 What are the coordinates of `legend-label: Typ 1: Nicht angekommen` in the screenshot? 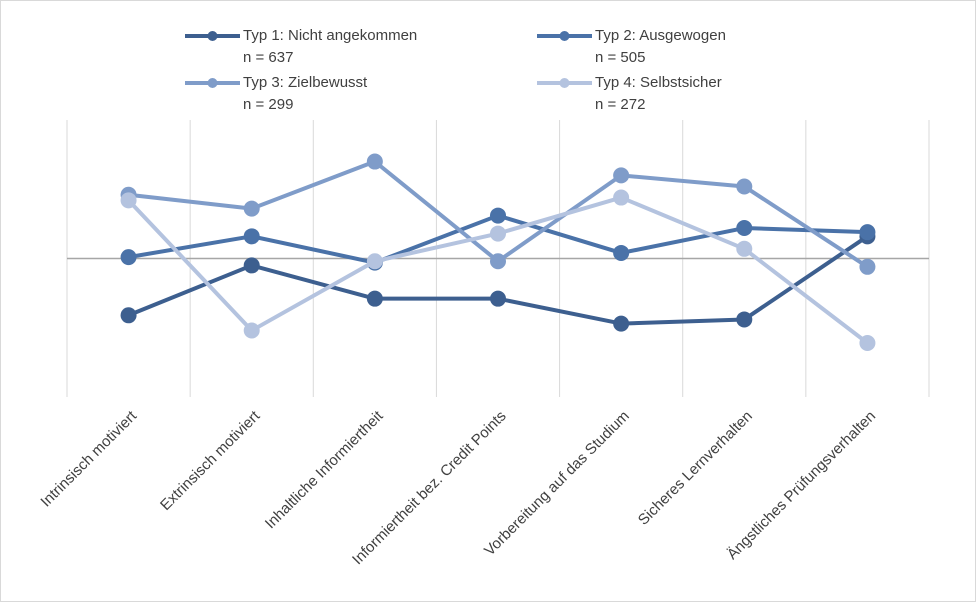 It's located at (330, 35).